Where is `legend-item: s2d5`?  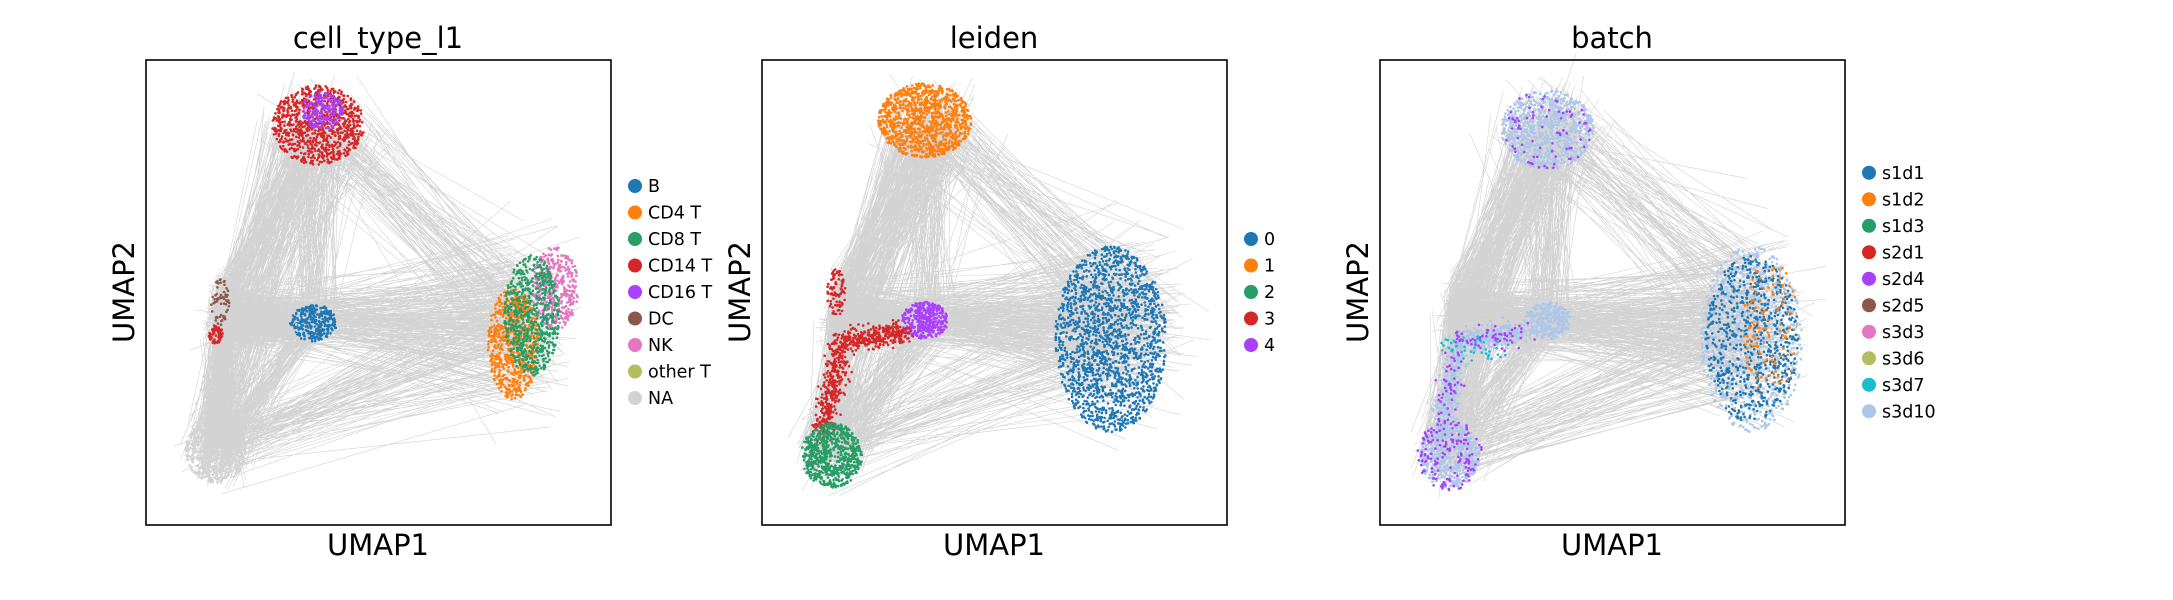
legend-item: s2d5 is located at coordinates (1893, 306).